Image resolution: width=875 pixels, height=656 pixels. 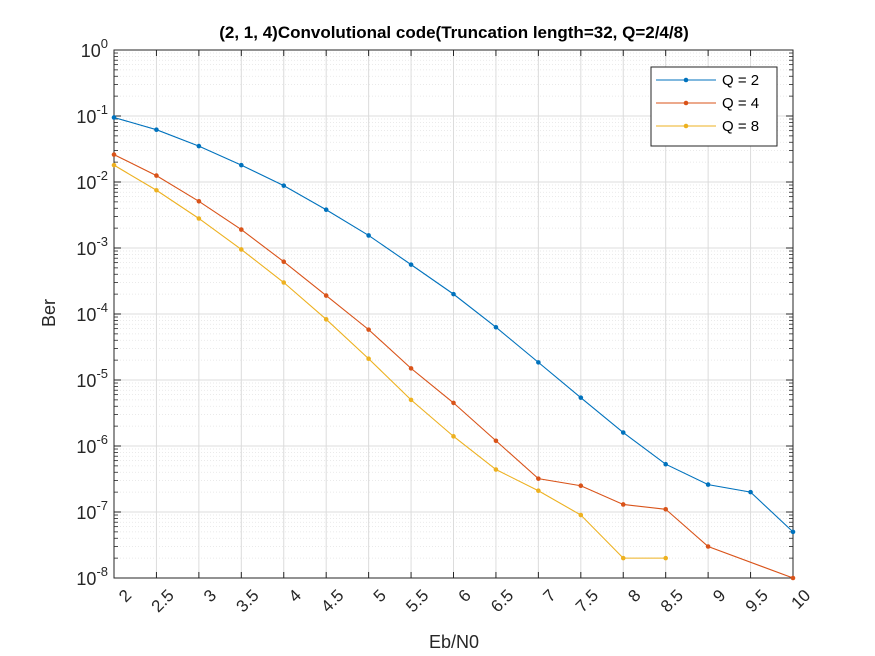 What do you see at coordinates (740, 80) in the screenshot?
I see `legend-label: Q = 2` at bounding box center [740, 80].